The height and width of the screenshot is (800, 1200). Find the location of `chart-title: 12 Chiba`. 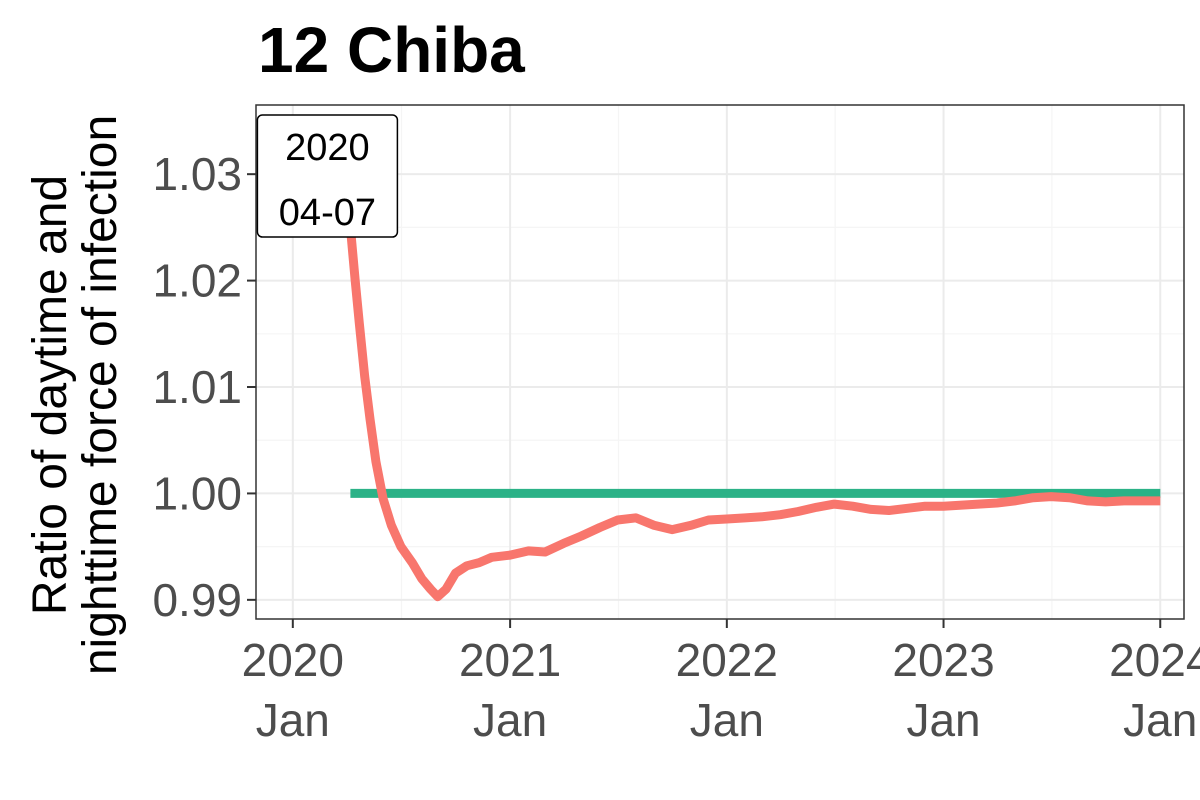

chart-title: 12 Chiba is located at coordinates (391, 50).